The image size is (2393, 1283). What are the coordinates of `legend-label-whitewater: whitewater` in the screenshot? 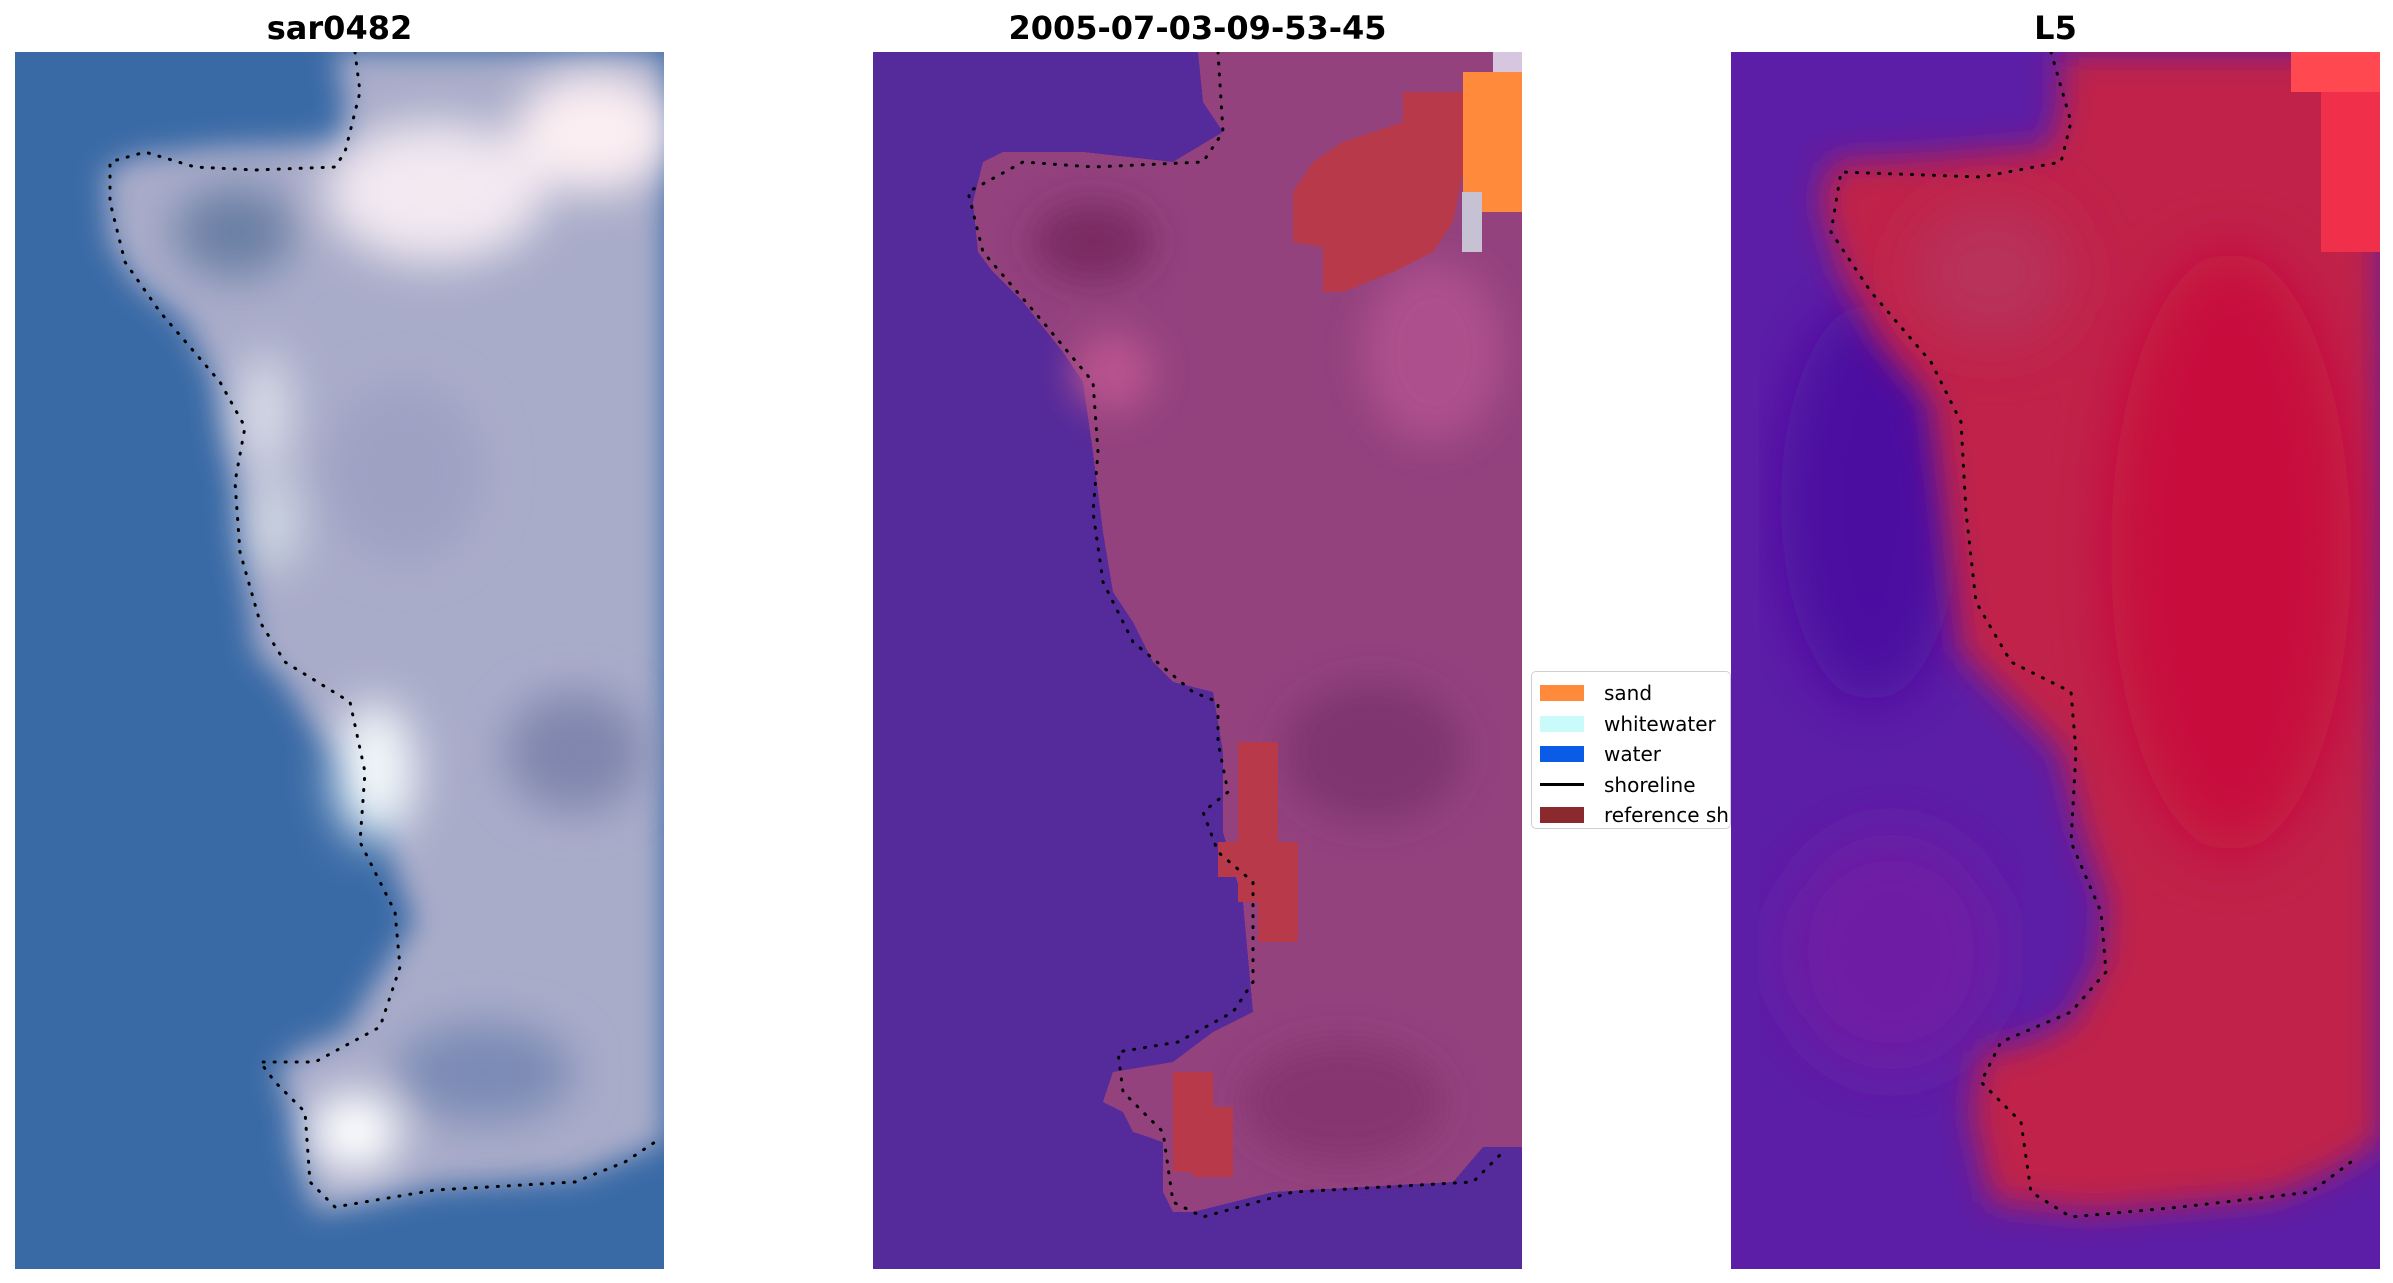 It's located at (1660, 723).